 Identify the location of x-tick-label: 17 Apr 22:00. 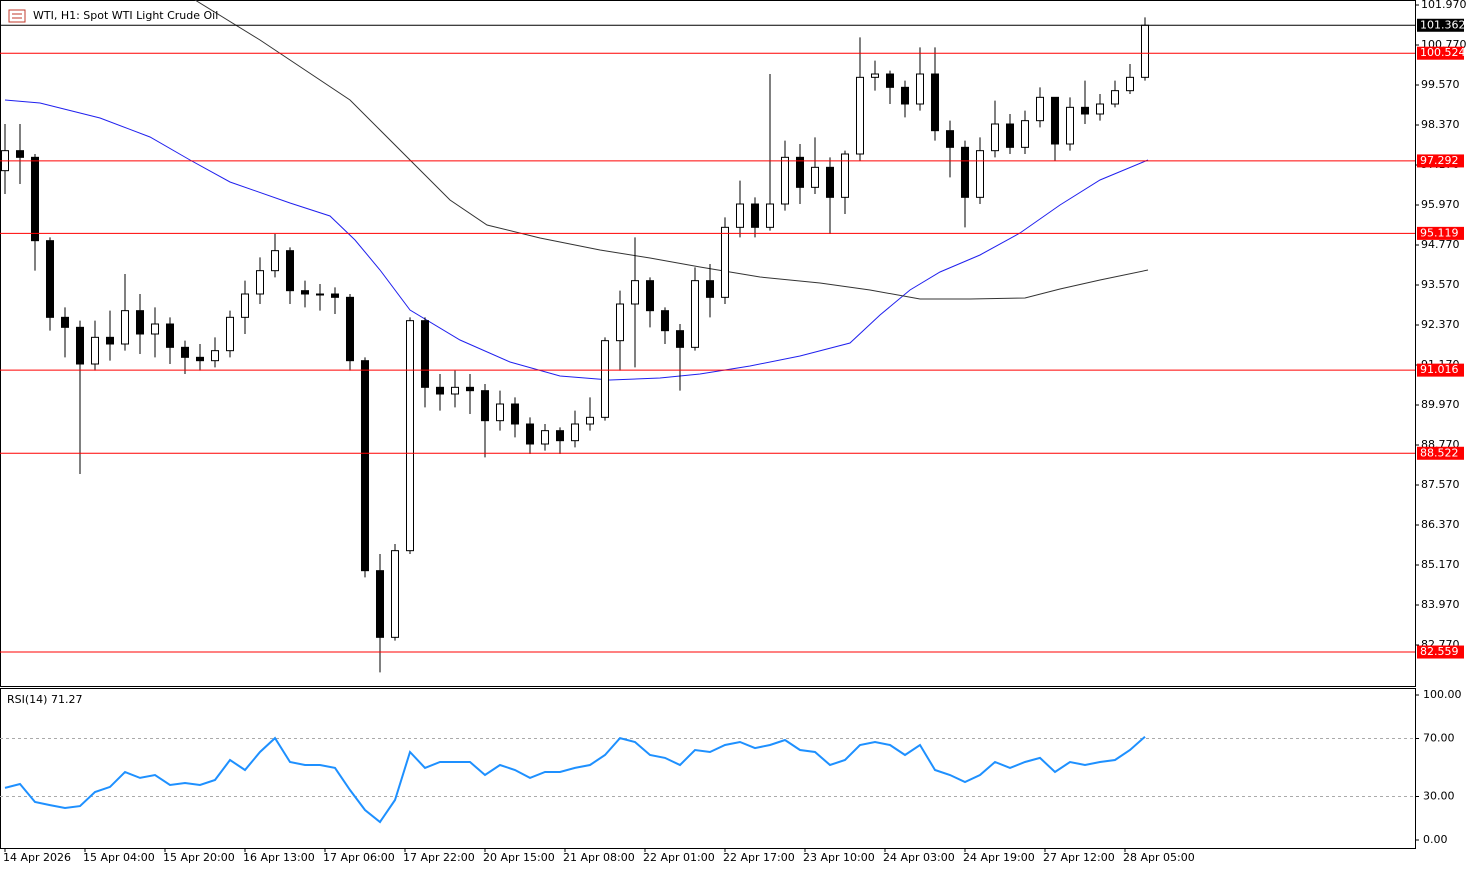
(439, 857).